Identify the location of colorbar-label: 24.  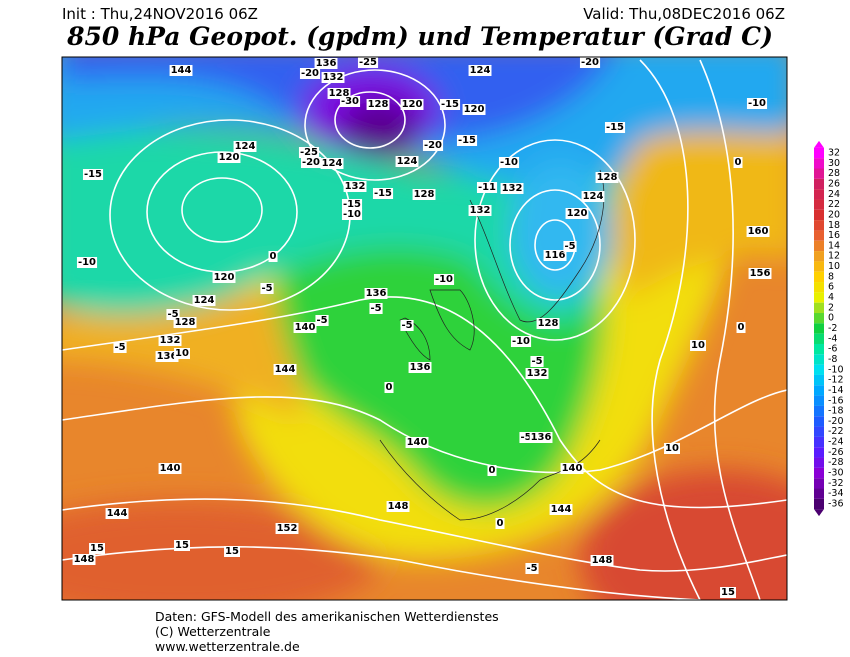
(834, 194).